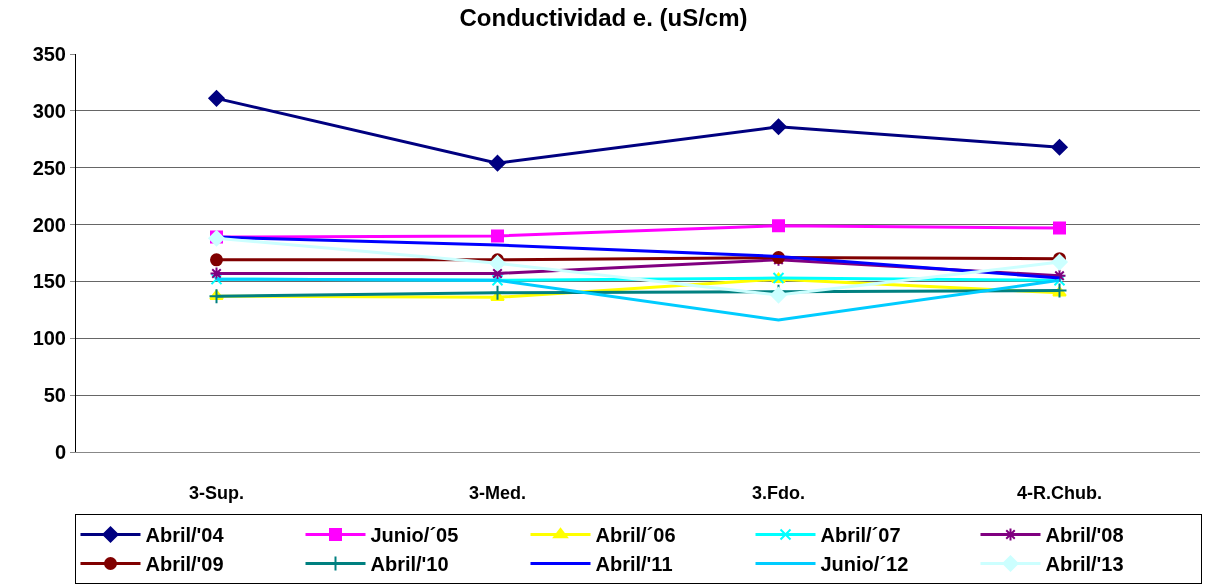 This screenshot has width=1207, height=584. Describe the element at coordinates (49, 54) in the screenshot. I see `y-tick-label: 350` at that location.